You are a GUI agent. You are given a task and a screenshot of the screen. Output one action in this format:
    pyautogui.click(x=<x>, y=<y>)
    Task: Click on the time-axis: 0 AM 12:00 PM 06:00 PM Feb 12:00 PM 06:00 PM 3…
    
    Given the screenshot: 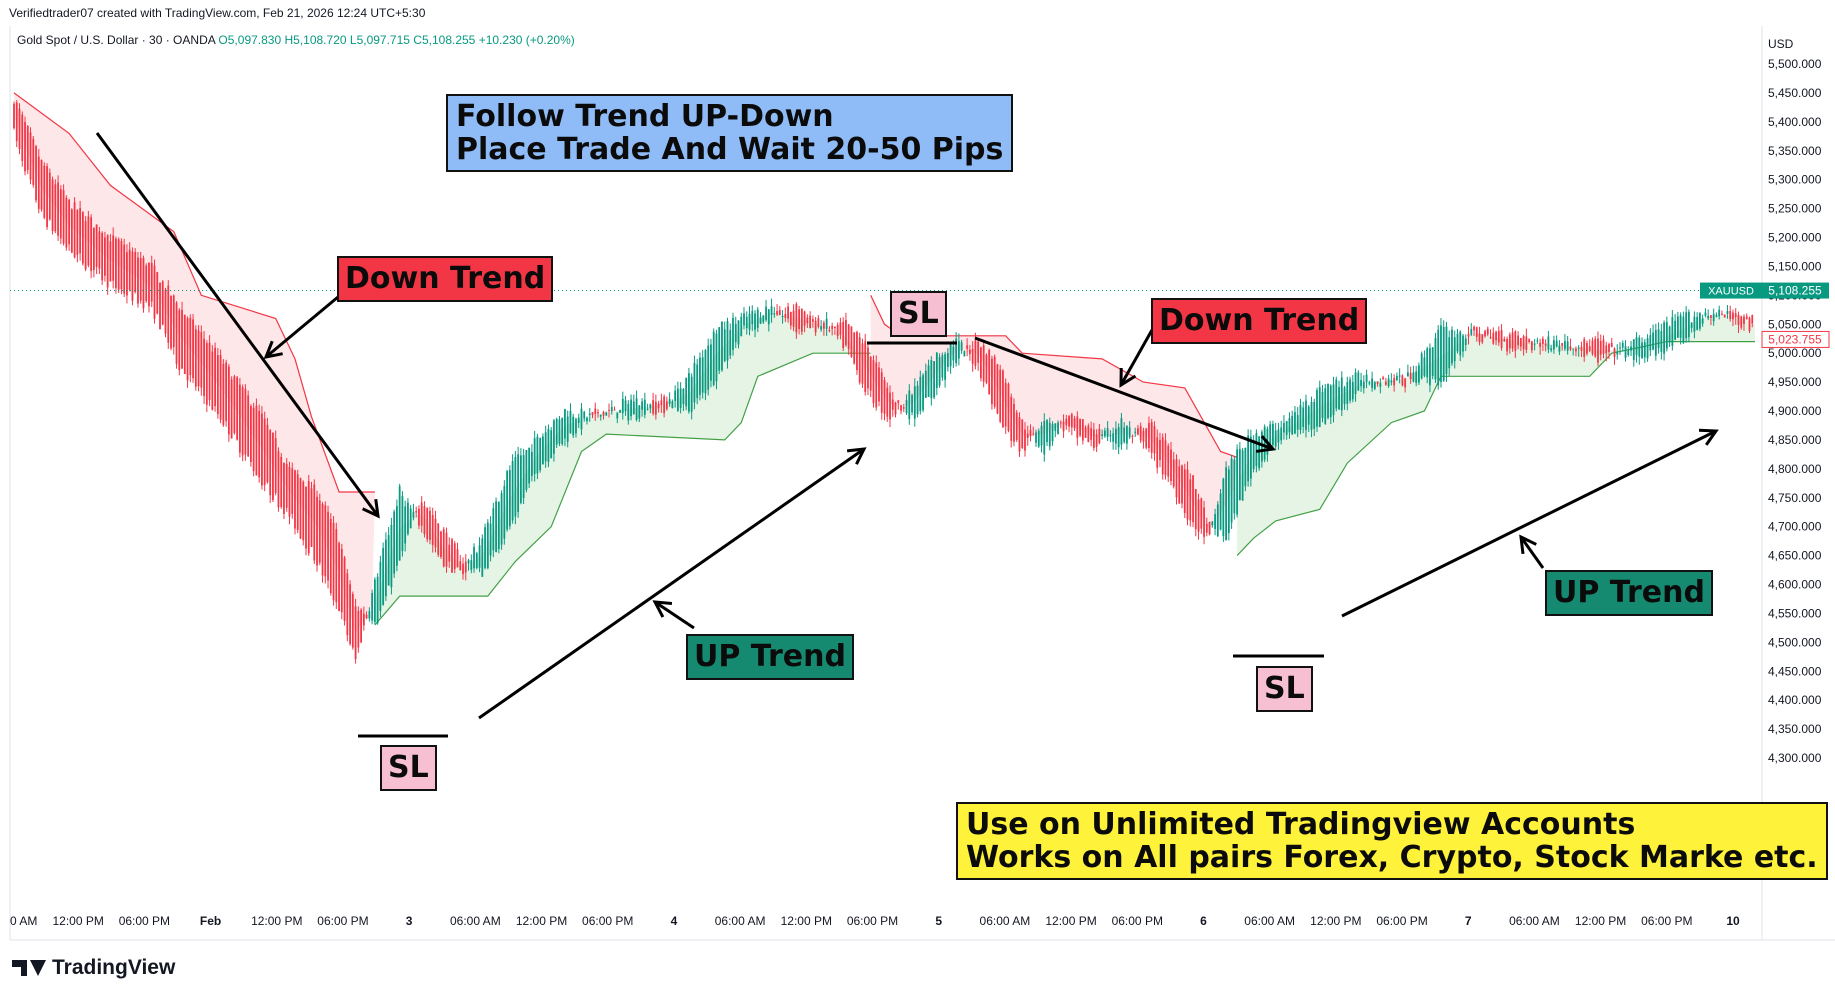 What is the action you would take?
    pyautogui.click(x=875, y=921)
    